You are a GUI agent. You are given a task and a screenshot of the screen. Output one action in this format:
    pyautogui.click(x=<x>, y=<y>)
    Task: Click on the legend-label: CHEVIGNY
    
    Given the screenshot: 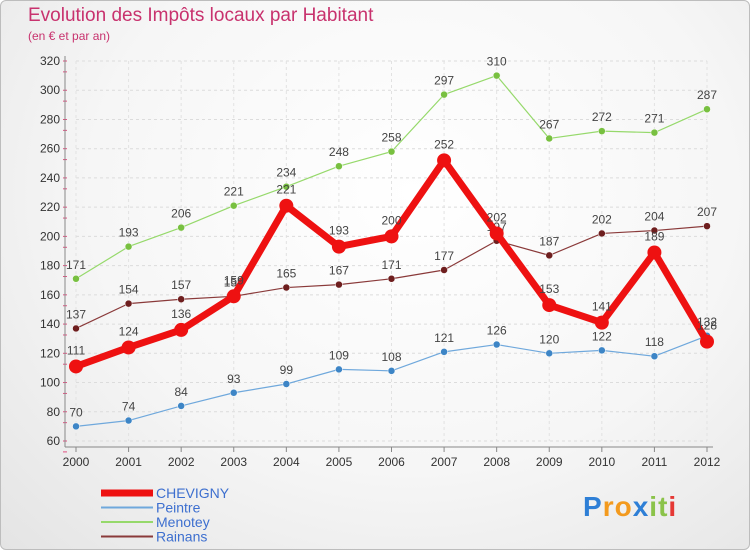 What is the action you would take?
    pyautogui.click(x=193, y=493)
    